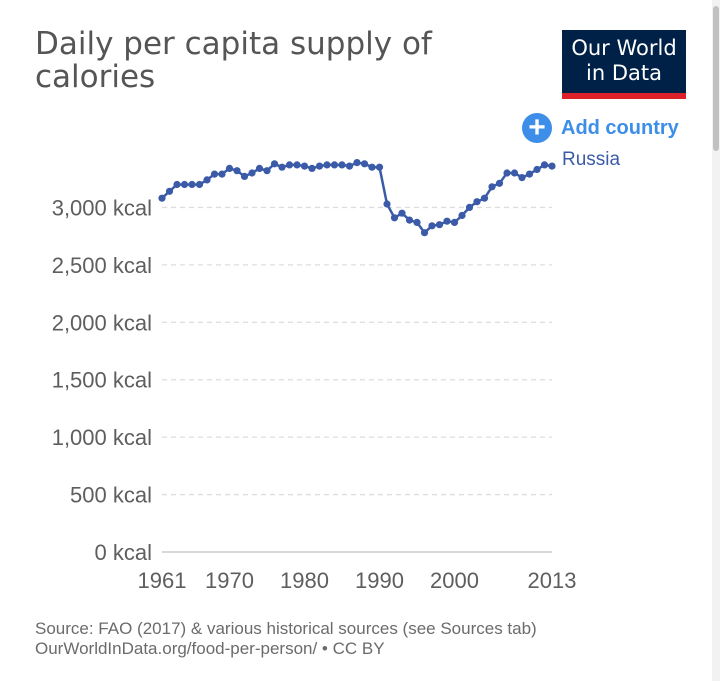 Image resolution: width=720 pixels, height=681 pixels. Describe the element at coordinates (102, 437) in the screenshot. I see `y-tick-label: 1,000 kcal` at that location.